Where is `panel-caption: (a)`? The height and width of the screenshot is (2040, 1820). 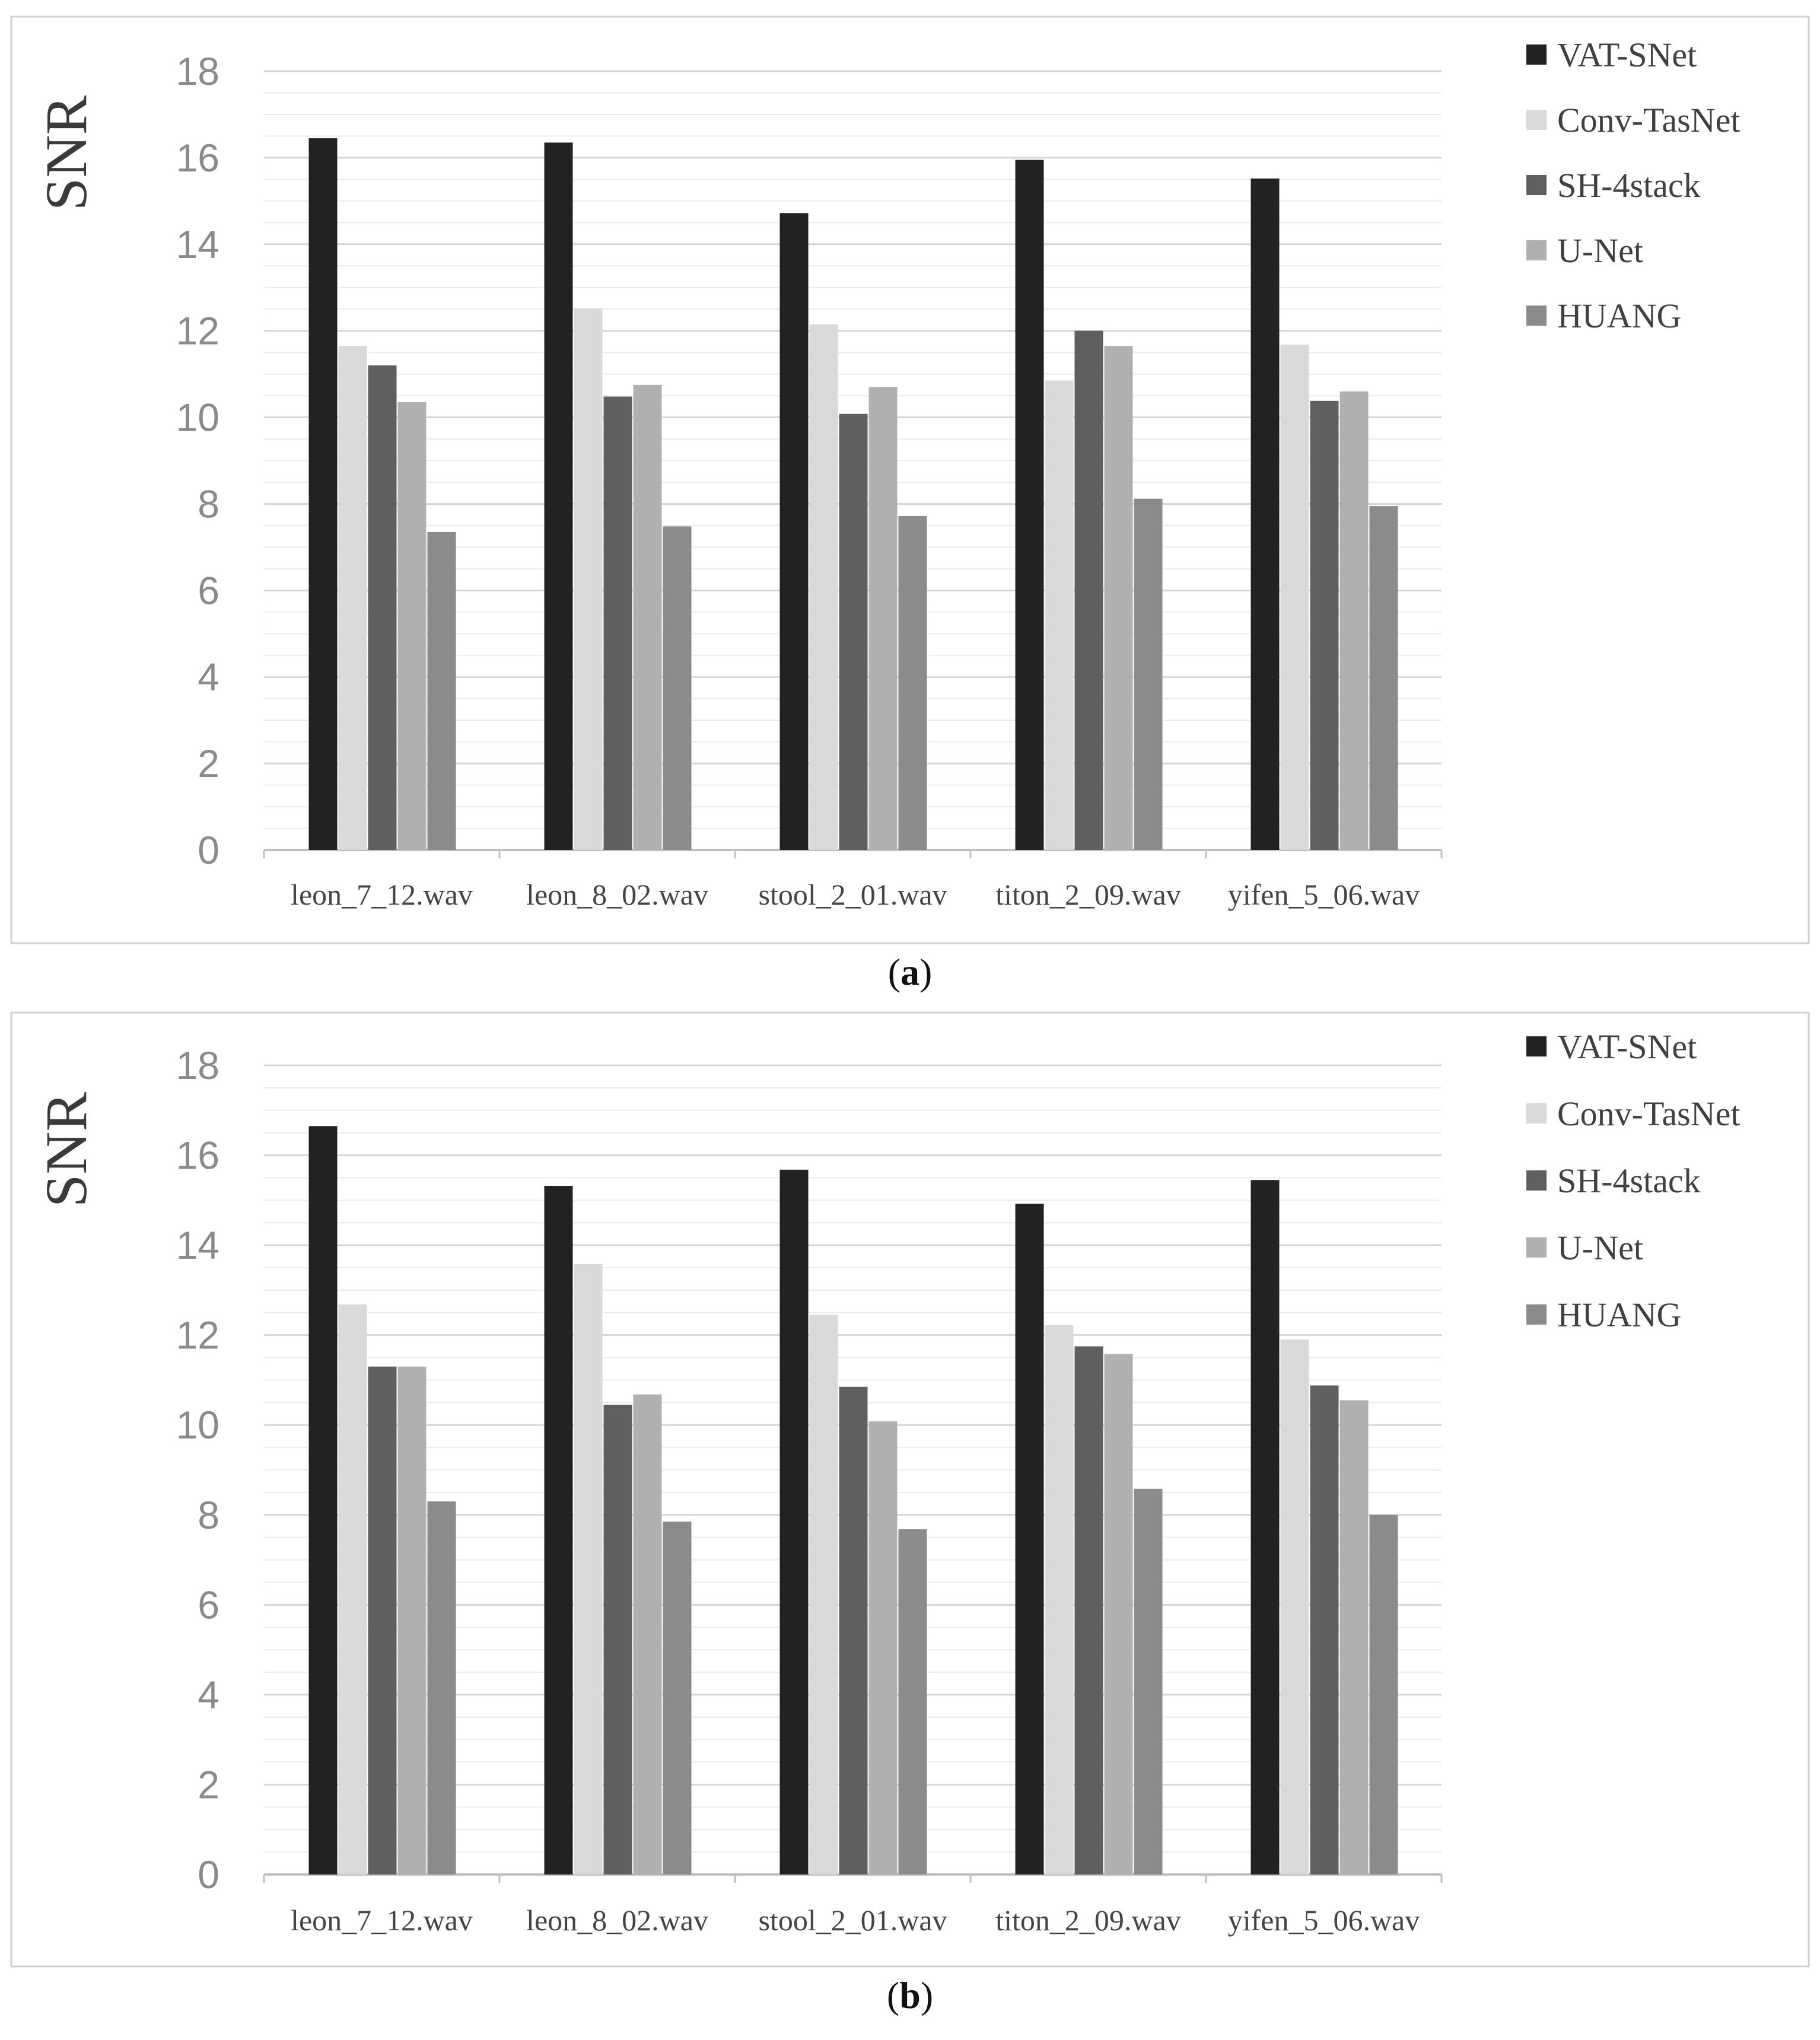 panel-caption: (a) is located at coordinates (910, 972).